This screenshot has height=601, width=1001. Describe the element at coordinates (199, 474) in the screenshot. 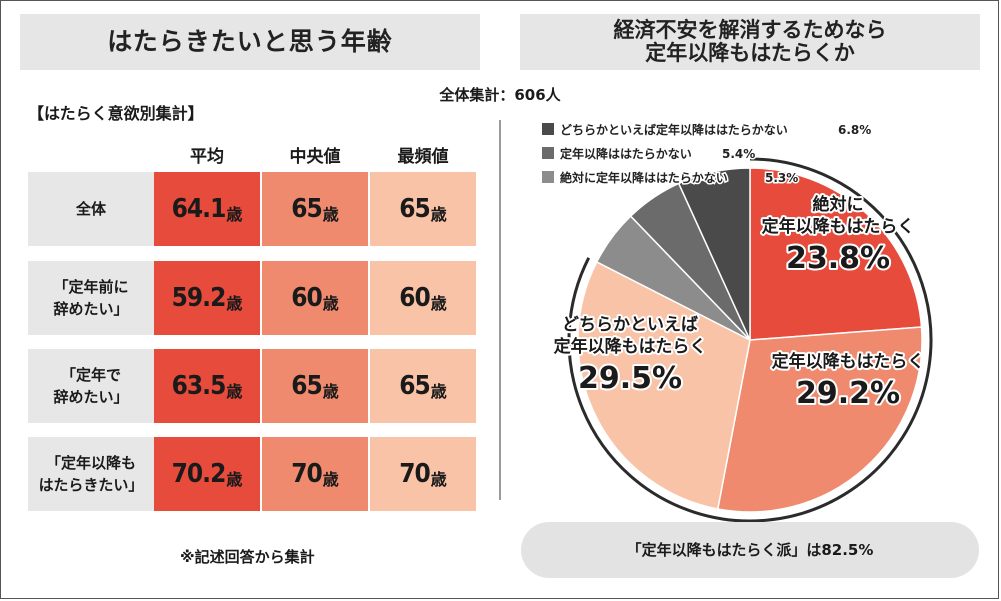

I see `cell-value: 70.2` at that location.